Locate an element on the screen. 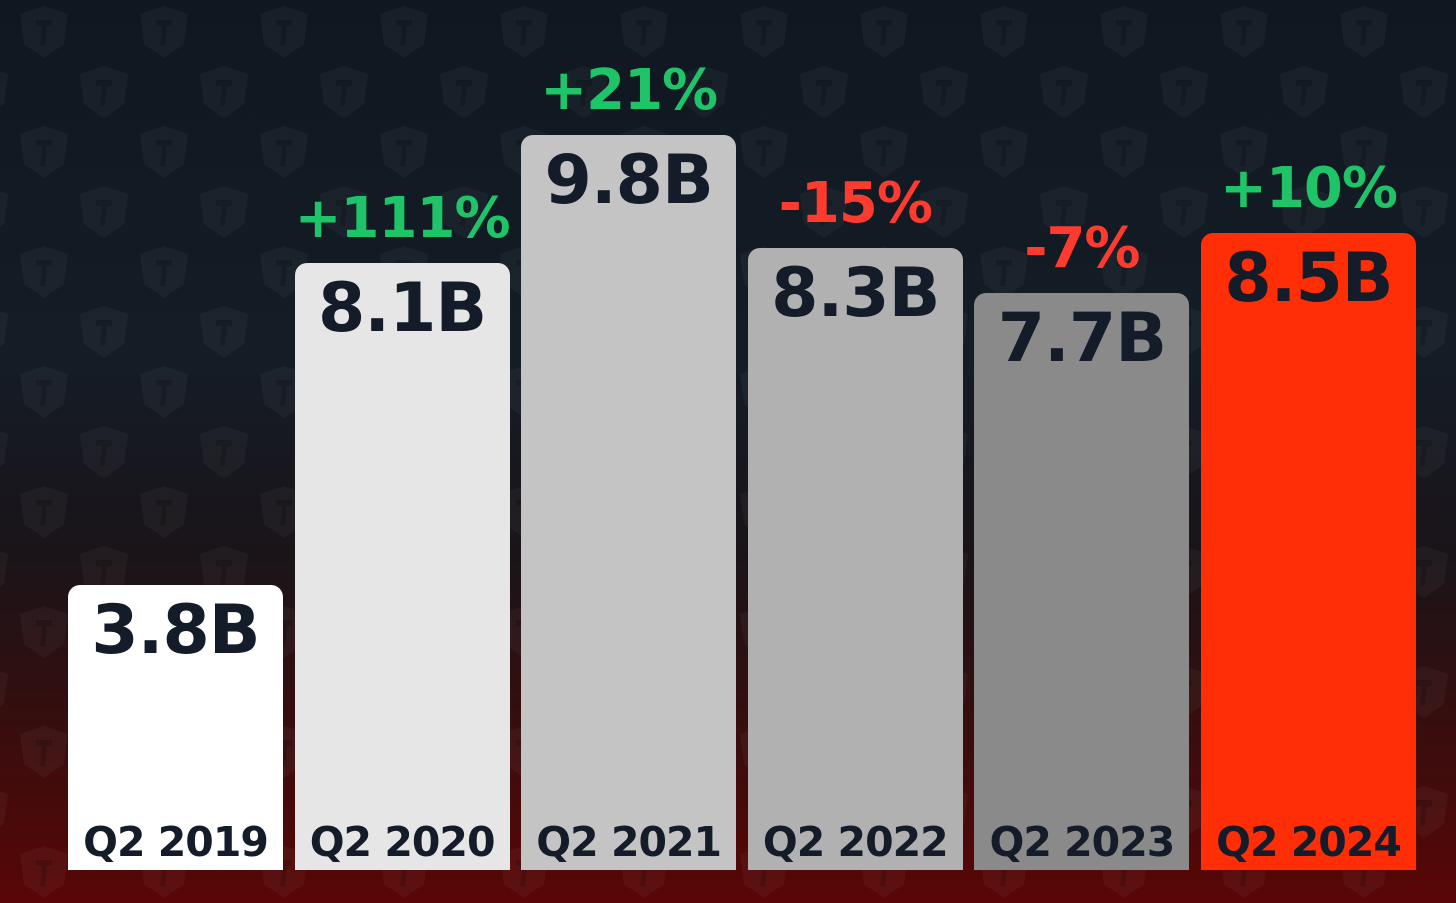  category-label: Q2 2020 is located at coordinates (402, 842).